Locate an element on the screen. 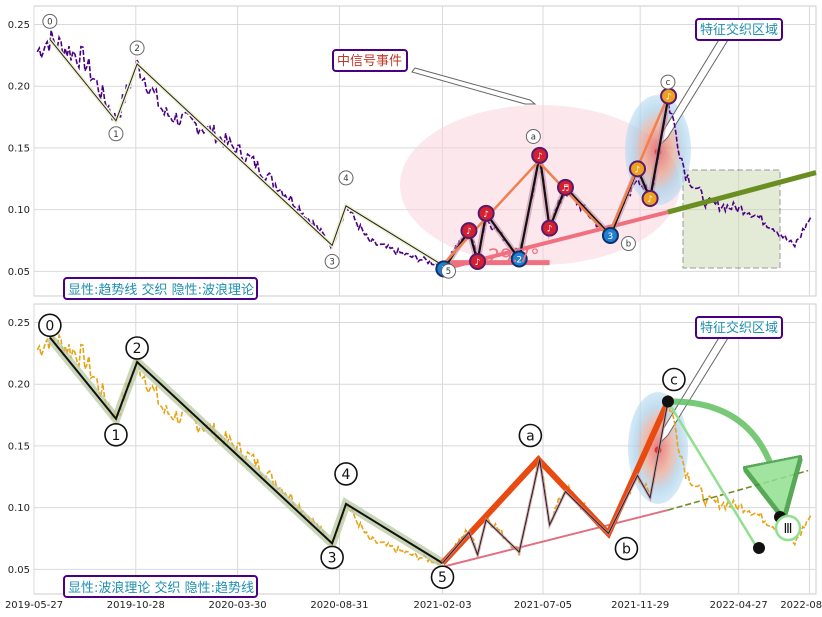  x-tick-label: 2020-03-30 is located at coordinates (238, 605).